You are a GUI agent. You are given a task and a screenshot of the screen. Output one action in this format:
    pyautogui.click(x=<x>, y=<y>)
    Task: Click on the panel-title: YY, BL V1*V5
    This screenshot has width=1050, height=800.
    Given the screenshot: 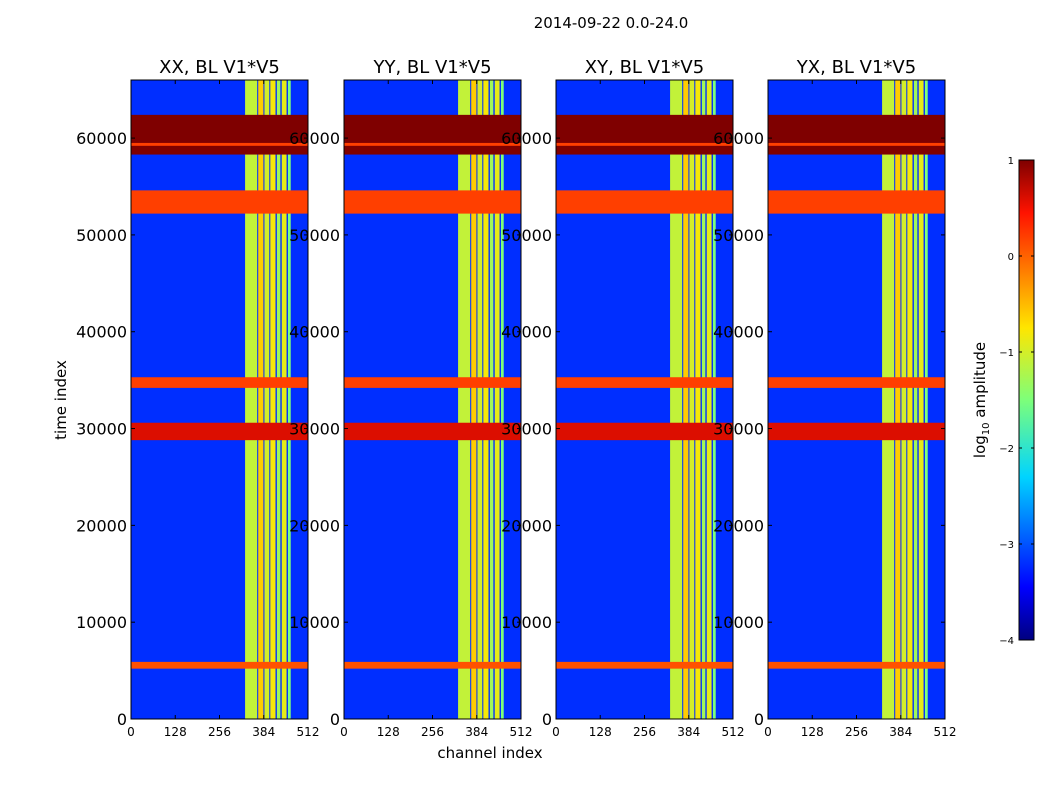 What is the action you would take?
    pyautogui.click(x=431, y=67)
    